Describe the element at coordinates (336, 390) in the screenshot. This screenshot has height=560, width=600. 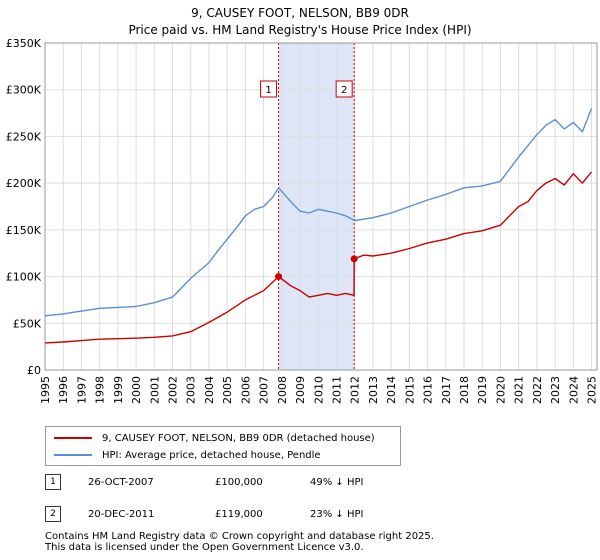
I see `x-tick-label: 2011` at that location.